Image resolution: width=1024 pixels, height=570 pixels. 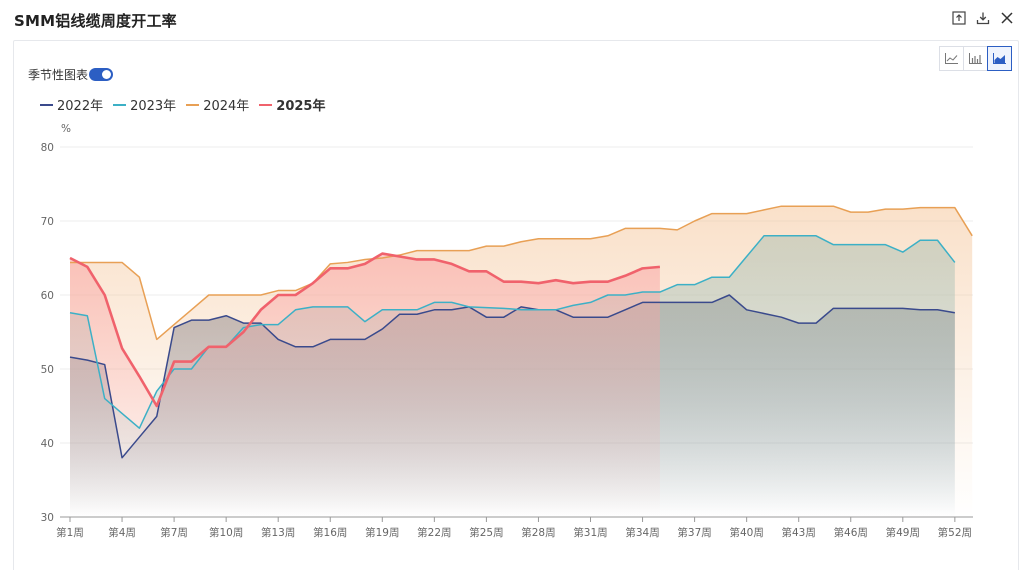 What do you see at coordinates (959, 18) in the screenshot?
I see `export-icon` at bounding box center [959, 18].